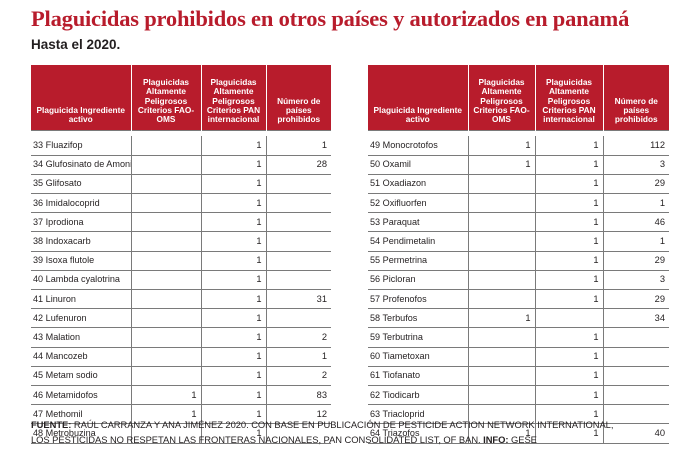 This screenshot has height=466, width=699. I want to click on table-row: 53 Paraquat 1 46, so click(518, 222).